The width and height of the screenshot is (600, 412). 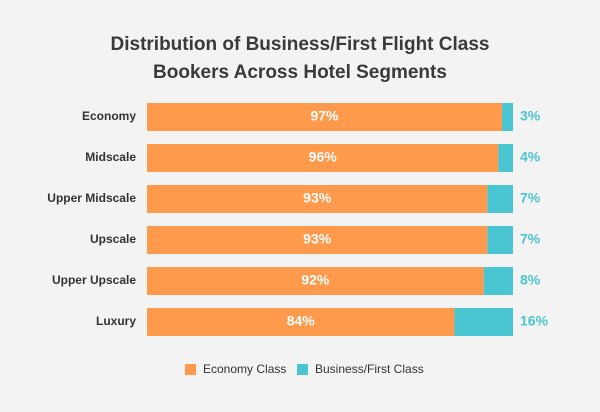 What do you see at coordinates (369, 369) in the screenshot?
I see `legend-label: Business/First Class` at bounding box center [369, 369].